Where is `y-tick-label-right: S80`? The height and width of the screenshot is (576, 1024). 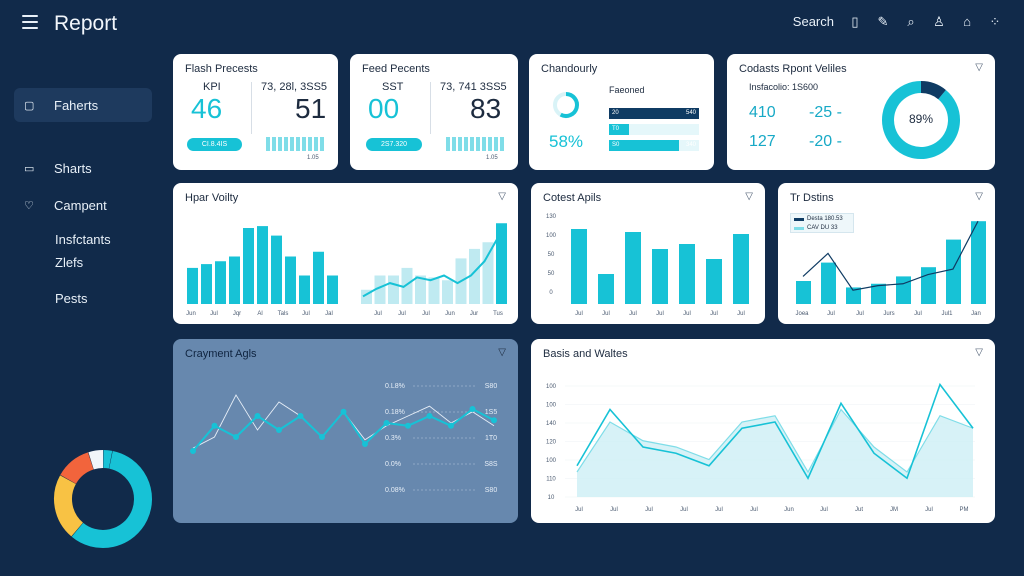
y-tick-label-right: S80 is located at coordinates (491, 386).